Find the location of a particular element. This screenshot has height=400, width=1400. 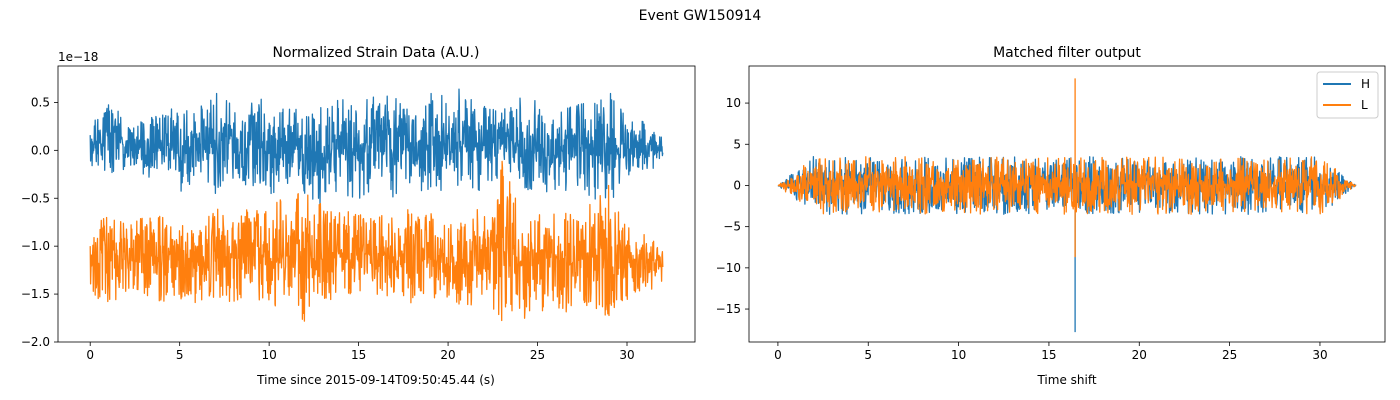

legend: H L is located at coordinates (1347, 95).